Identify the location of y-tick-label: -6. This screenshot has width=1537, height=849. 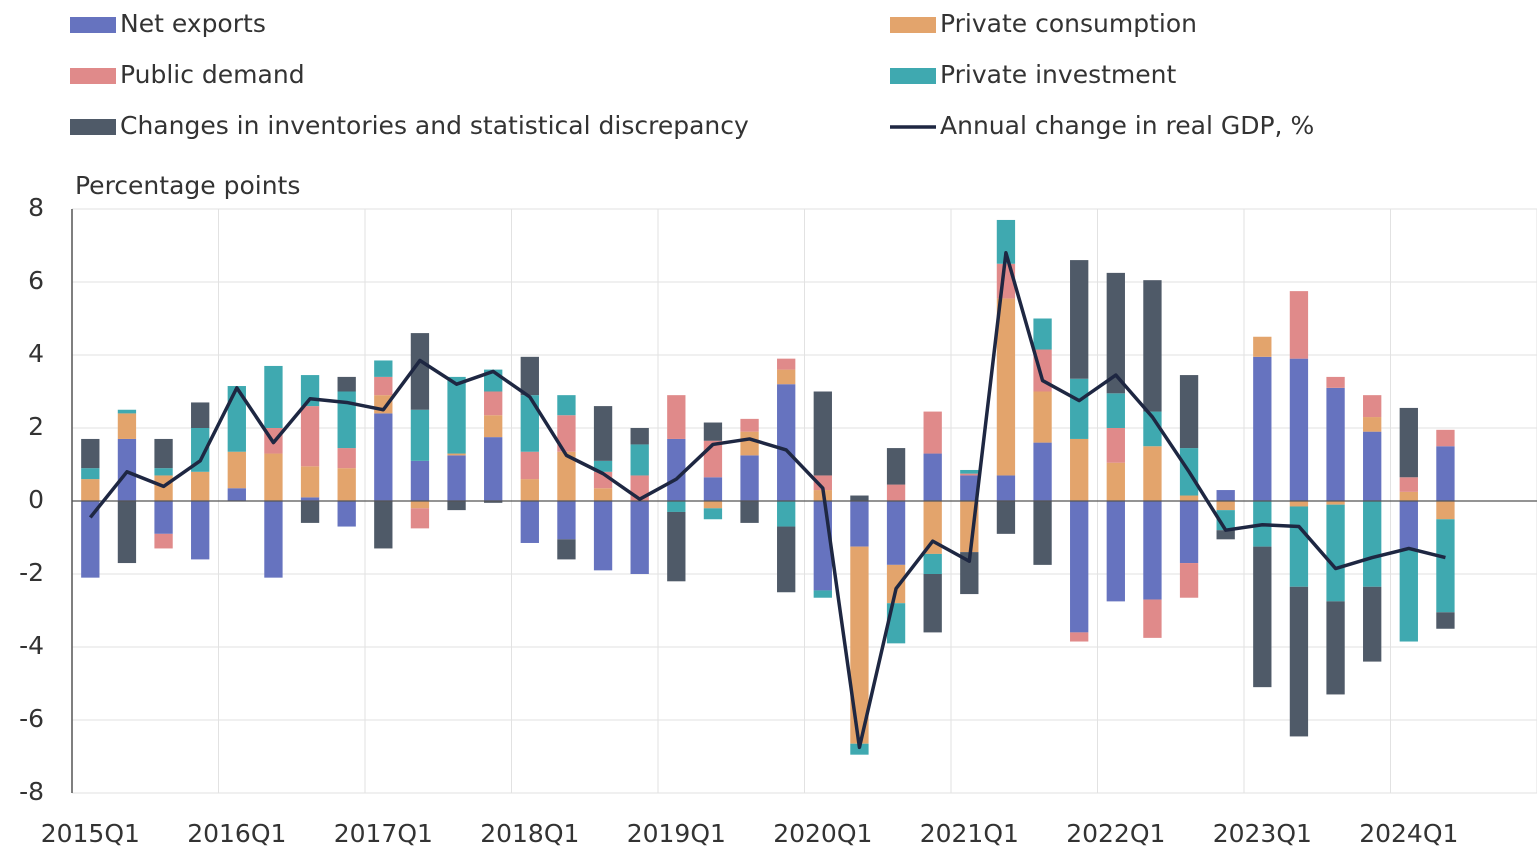
(31, 718).